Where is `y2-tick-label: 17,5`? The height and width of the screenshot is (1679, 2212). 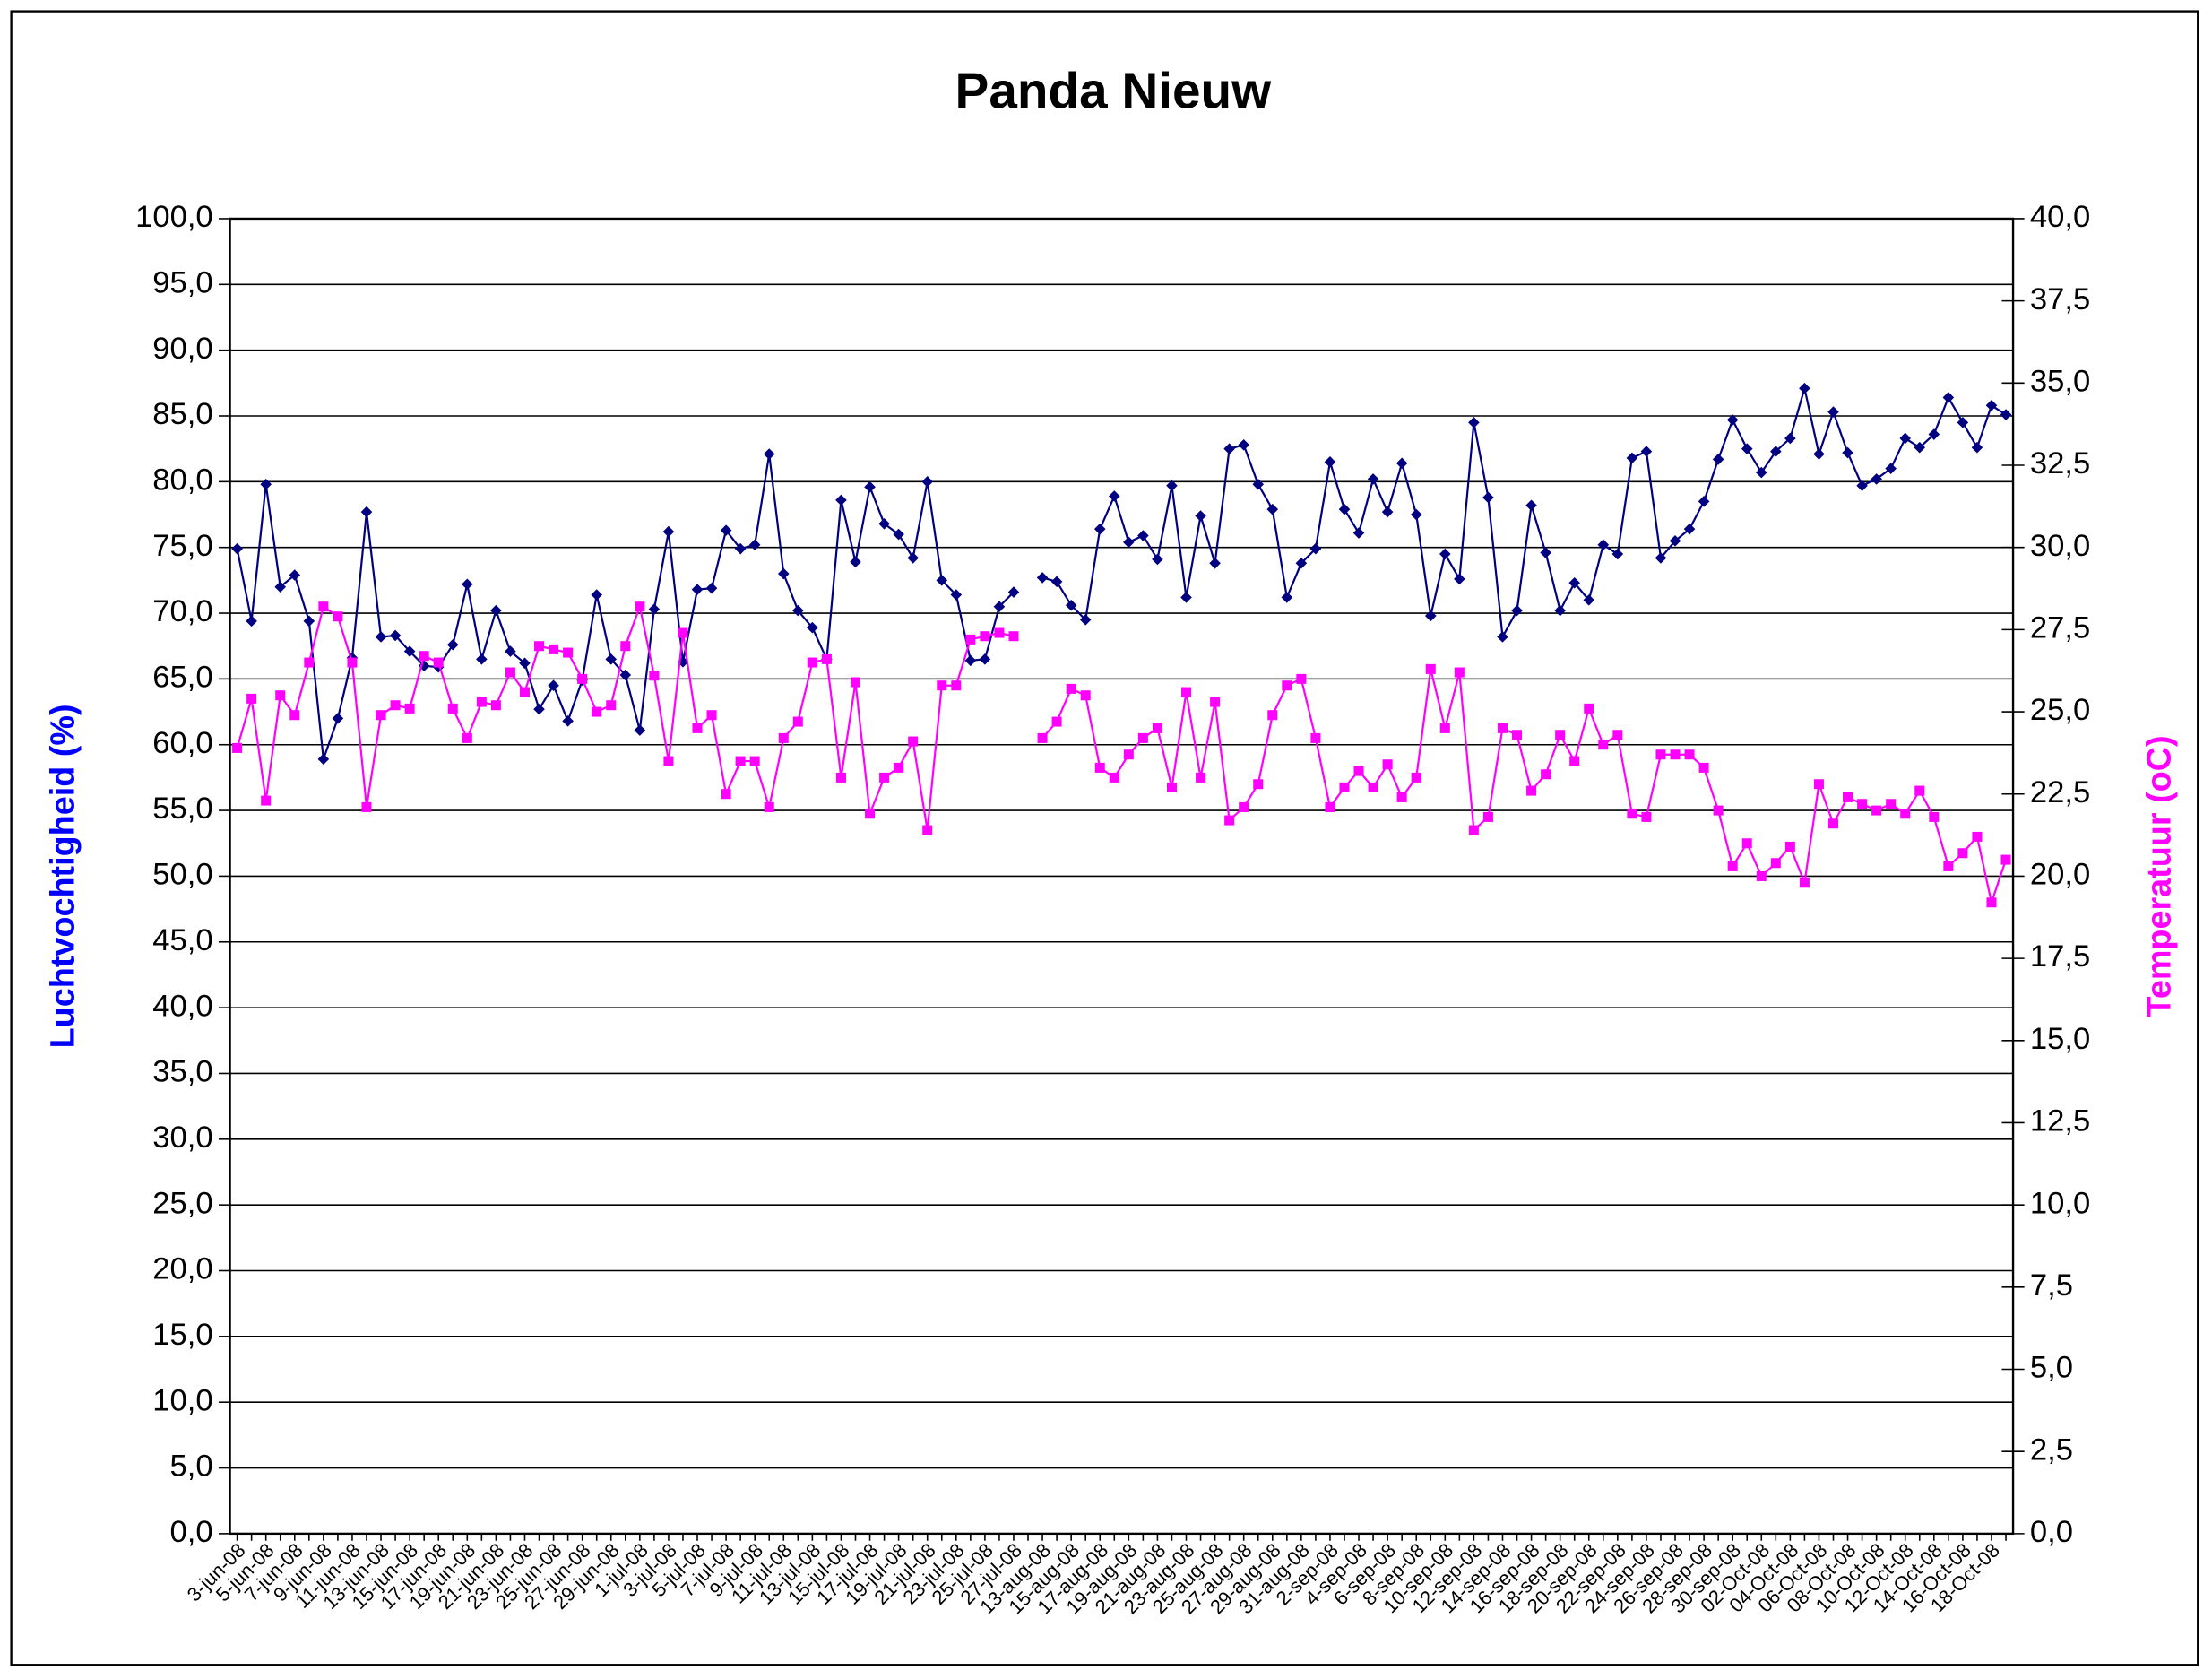
y2-tick-label: 17,5 is located at coordinates (2060, 957).